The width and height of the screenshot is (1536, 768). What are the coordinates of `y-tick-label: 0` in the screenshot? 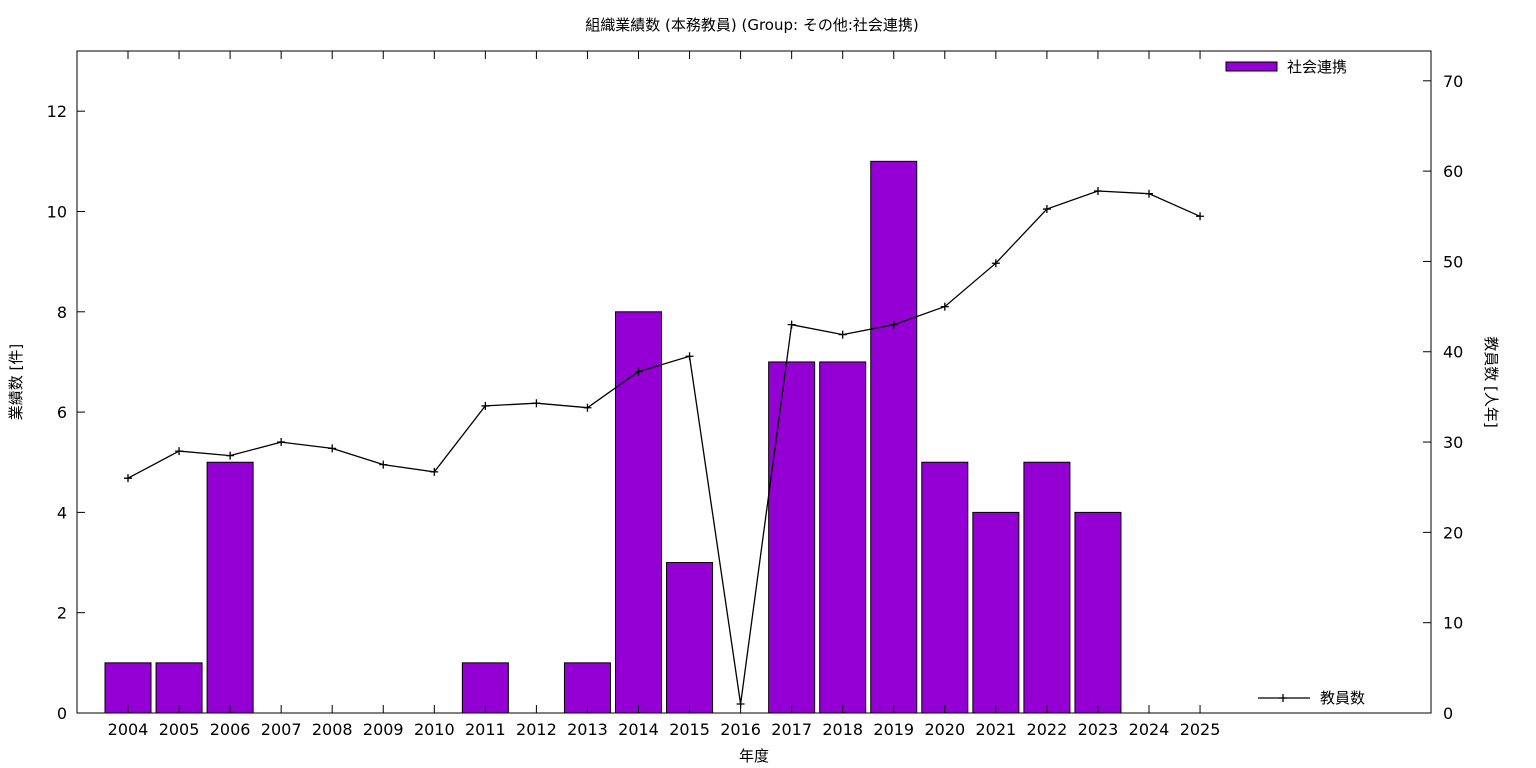 It's located at (62, 713).